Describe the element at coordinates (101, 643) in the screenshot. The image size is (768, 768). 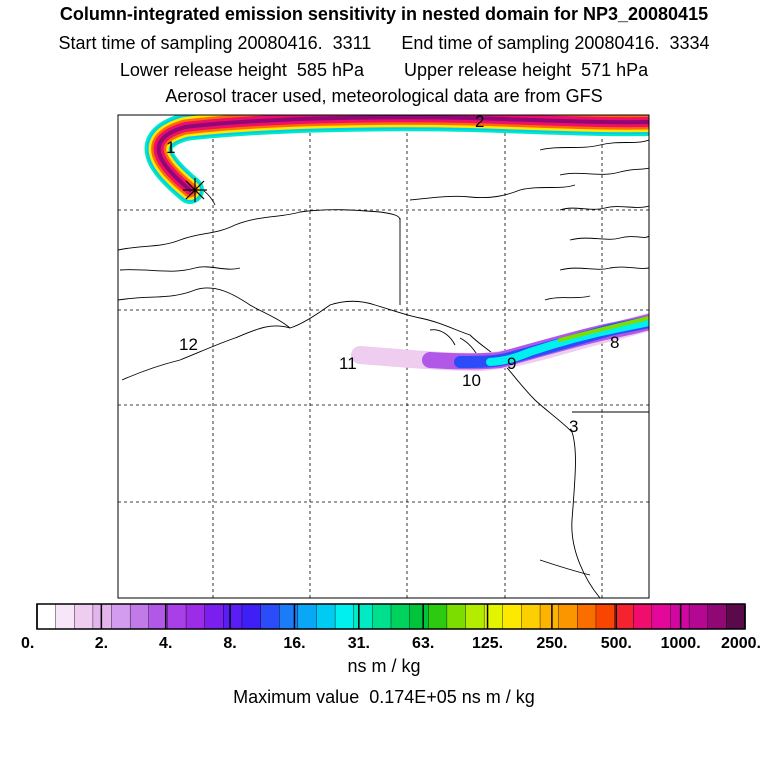
I see `colorbar-tick-label: 2.` at that location.